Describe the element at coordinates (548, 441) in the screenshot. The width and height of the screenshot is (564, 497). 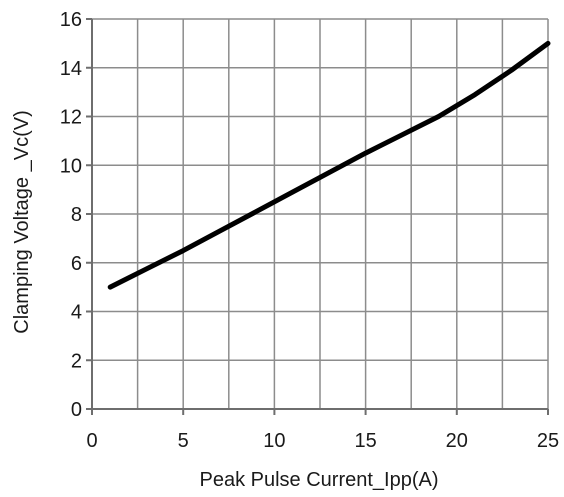
I see `x-tick-label: 25` at that location.